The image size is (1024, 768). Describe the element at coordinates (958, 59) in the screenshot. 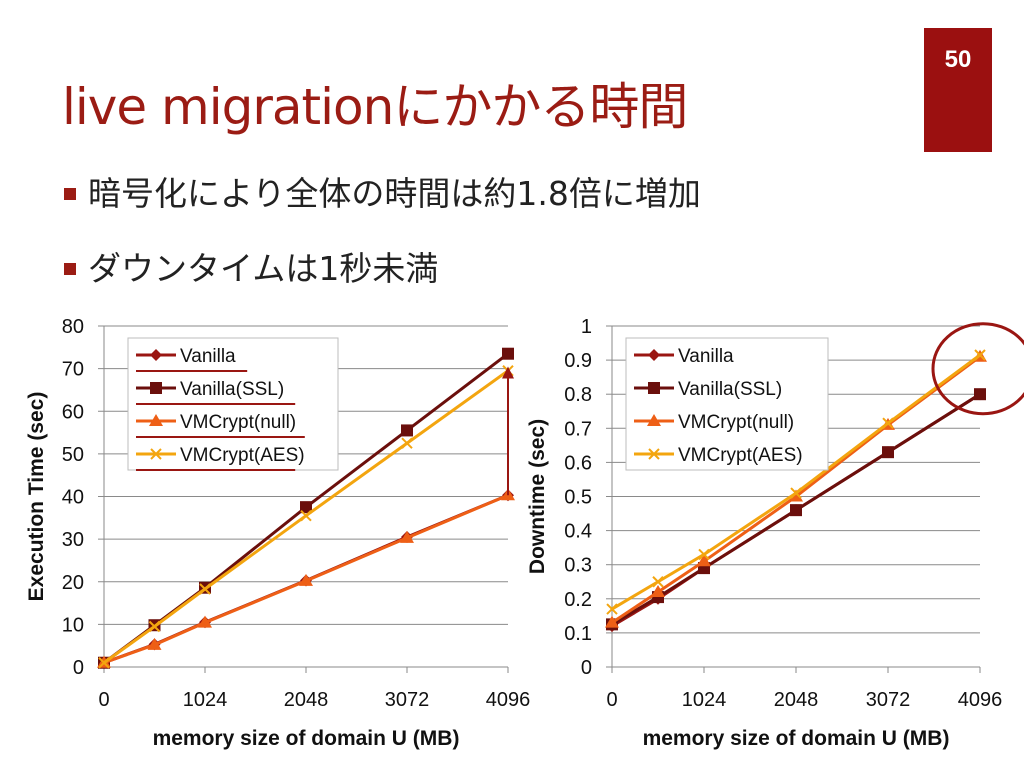

I see `page-number: 50` at that location.